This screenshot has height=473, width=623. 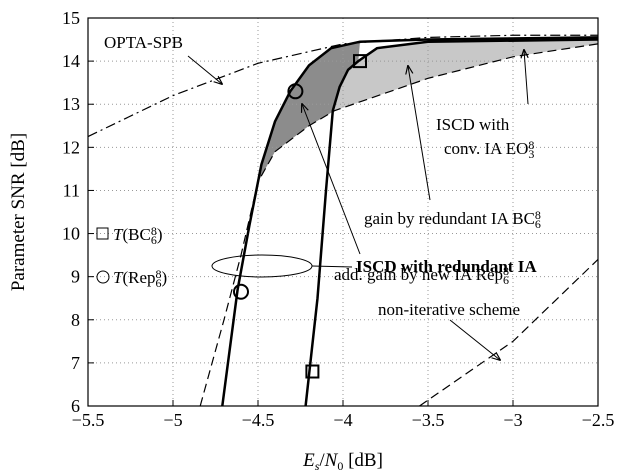 I want to click on x-tick-label: −5, so click(x=172, y=420).